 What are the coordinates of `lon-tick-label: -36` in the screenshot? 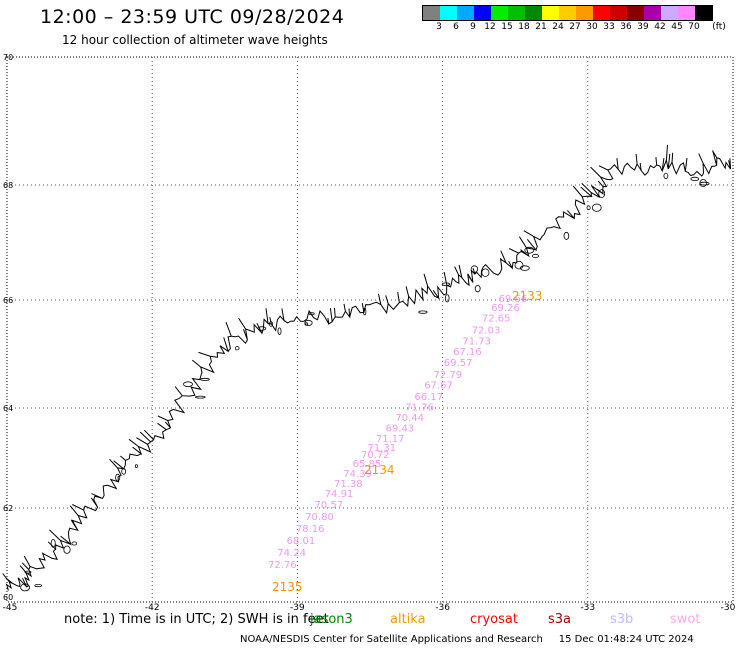 It's located at (442, 608).